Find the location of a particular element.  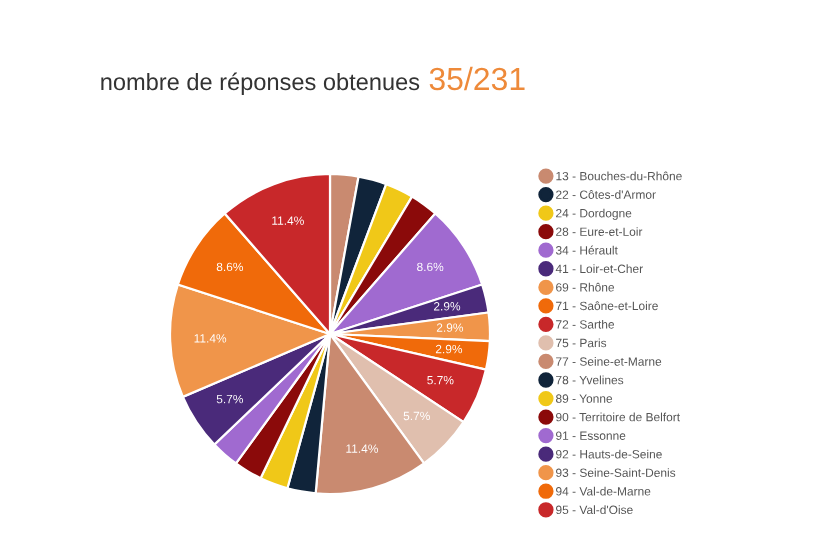

chart-subtitle: 35/231 is located at coordinates (477, 78).